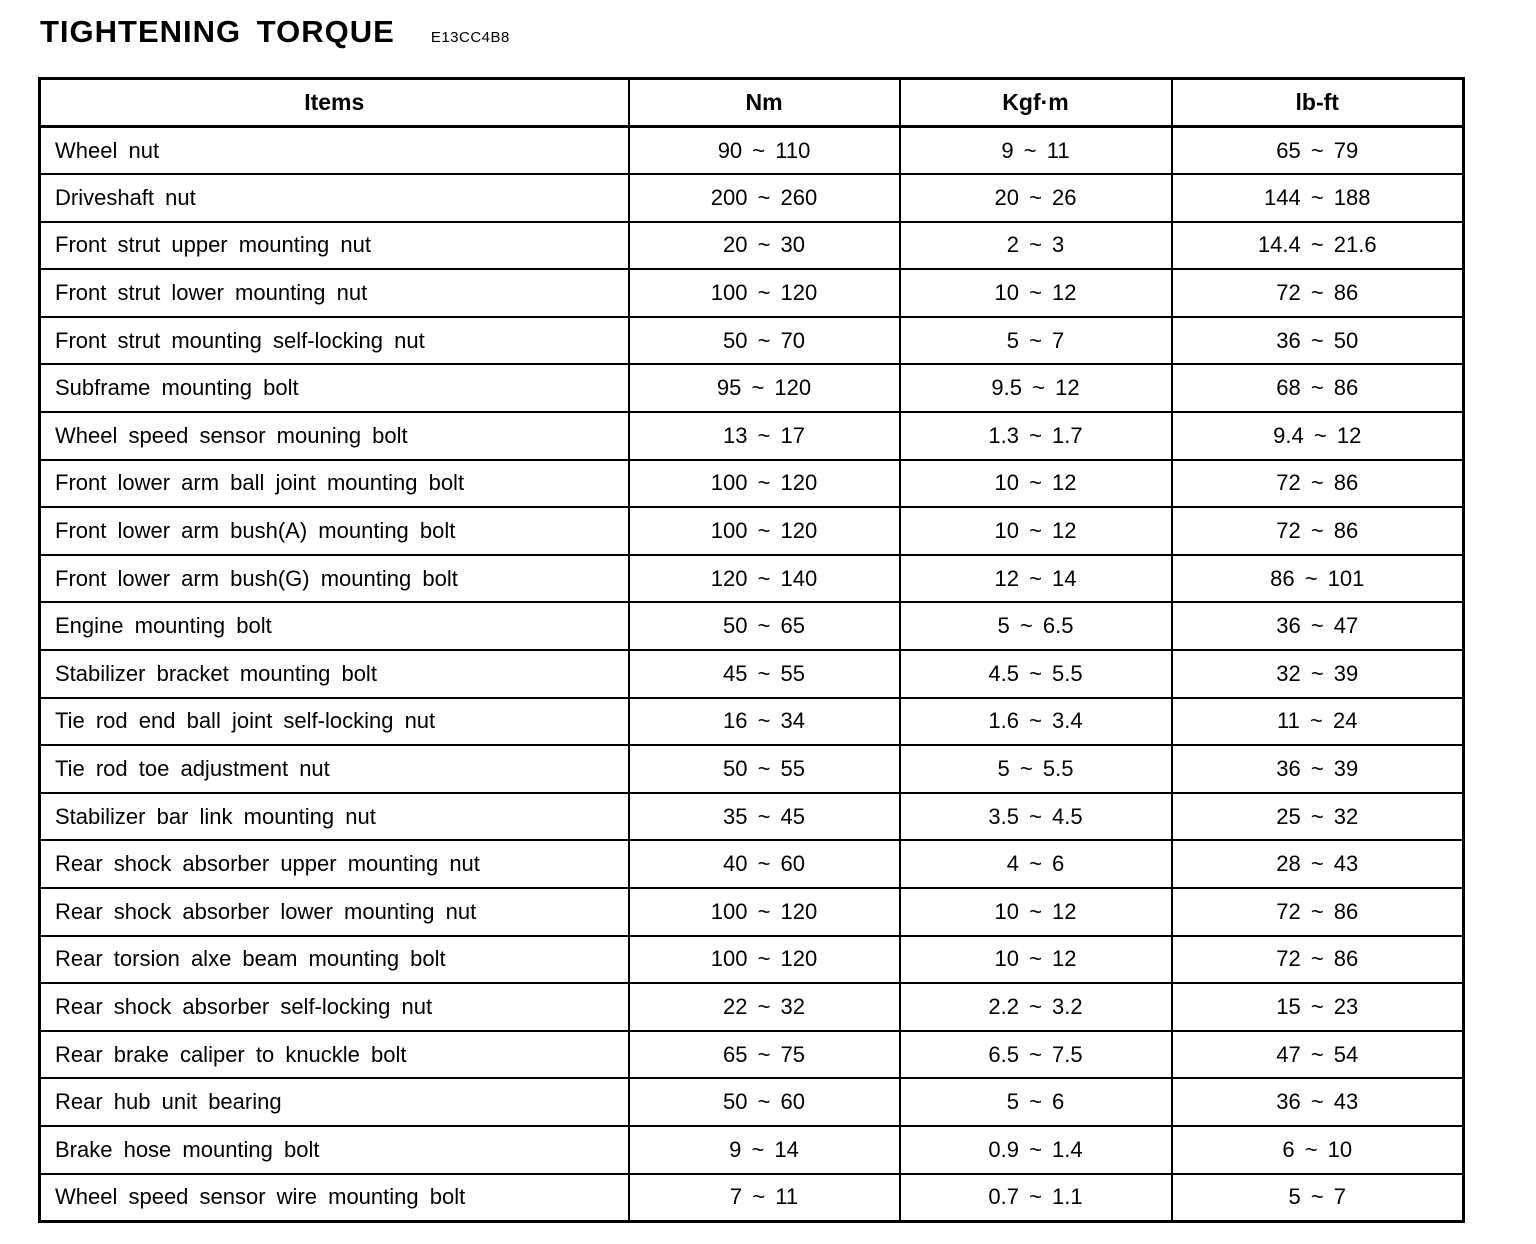 This screenshot has height=1244, width=1536. What do you see at coordinates (764, 198) in the screenshot?
I see `nm-cell: 200 ~ 260` at bounding box center [764, 198].